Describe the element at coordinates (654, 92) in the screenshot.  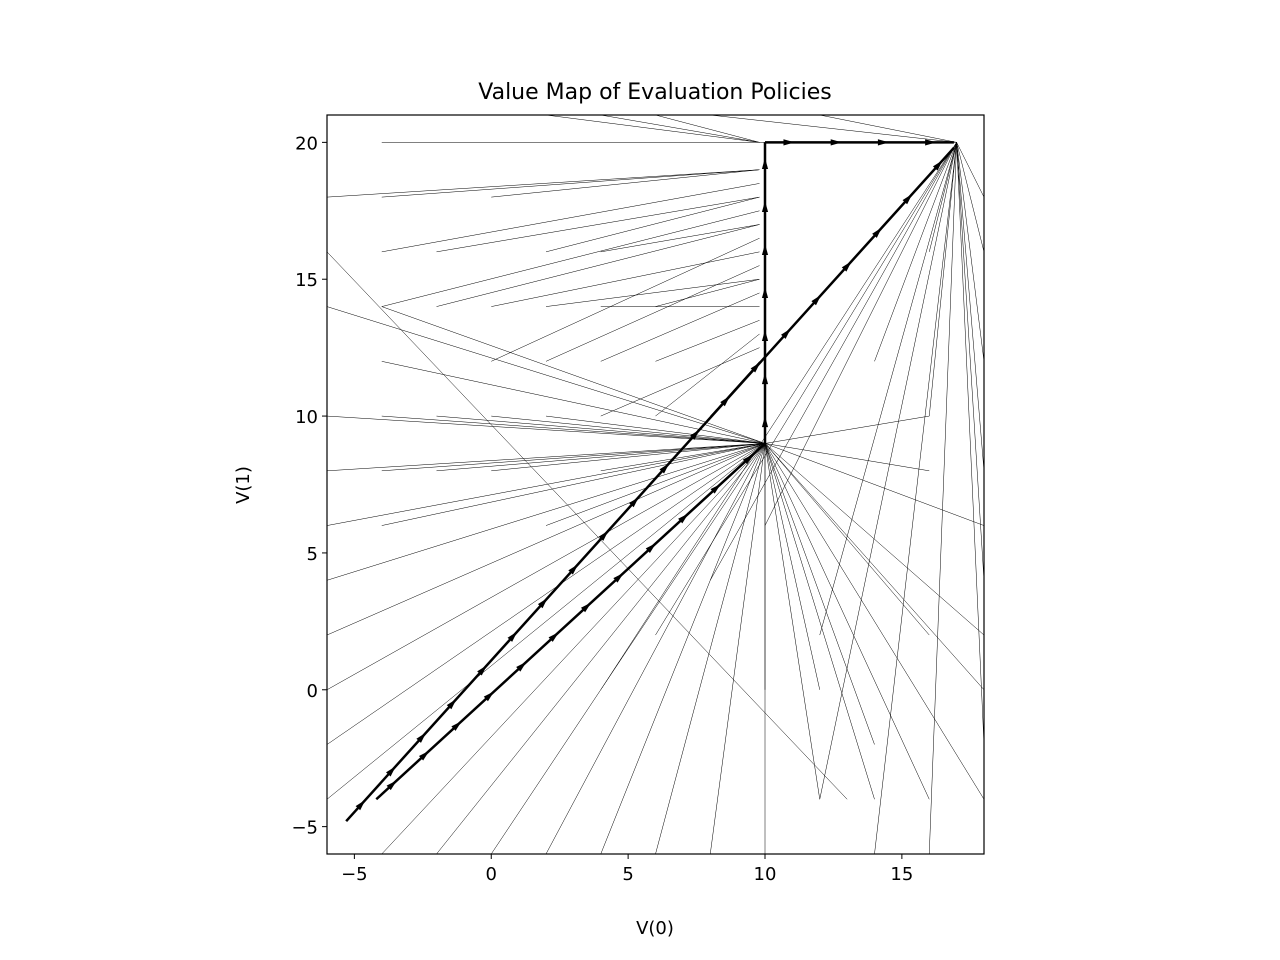
I see `chart-title: Value Map of Evaluation Policies` at that location.